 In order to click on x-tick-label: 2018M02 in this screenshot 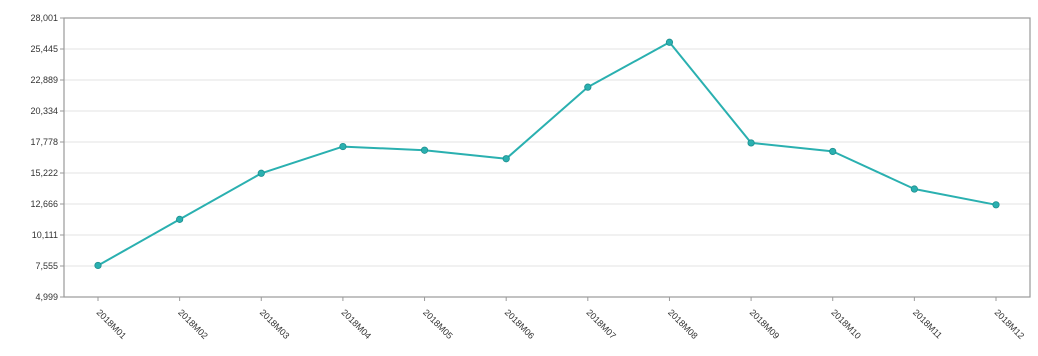, I will do `click(193, 324)`.